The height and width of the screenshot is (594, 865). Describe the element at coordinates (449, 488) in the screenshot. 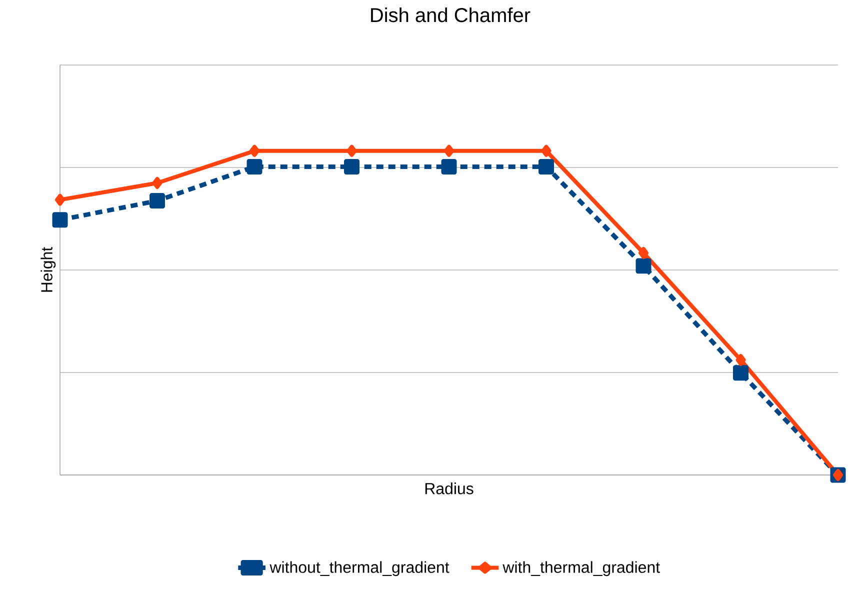

I see `x-axis-title: Radius` at that location.